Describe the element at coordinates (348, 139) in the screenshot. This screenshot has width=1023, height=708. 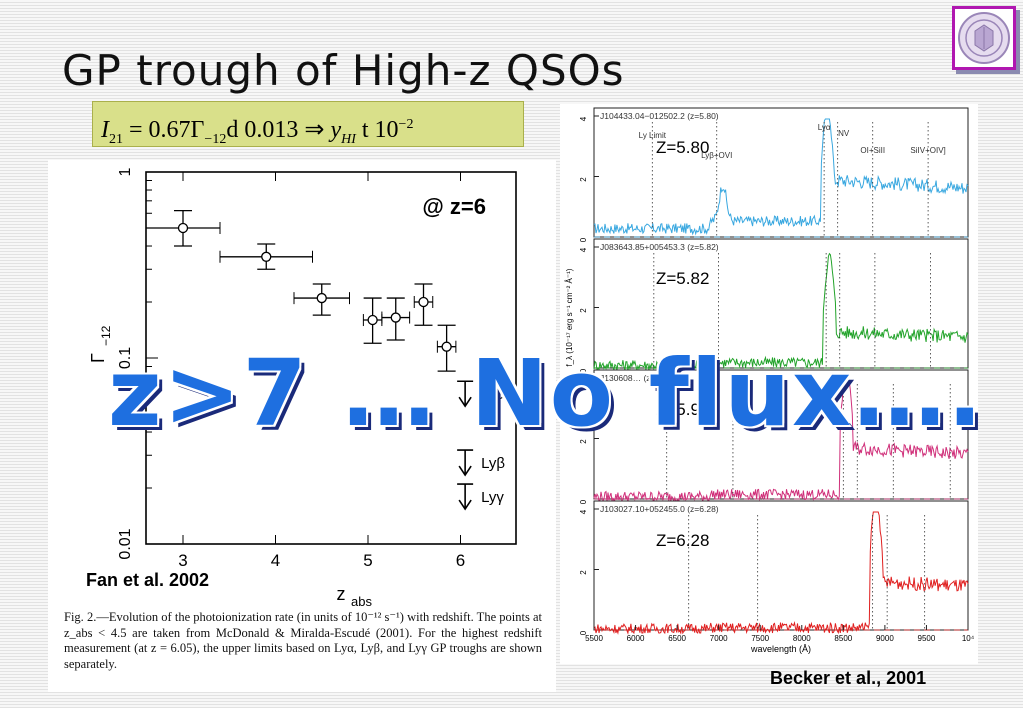
I see `formula-y-sub: HI` at that location.